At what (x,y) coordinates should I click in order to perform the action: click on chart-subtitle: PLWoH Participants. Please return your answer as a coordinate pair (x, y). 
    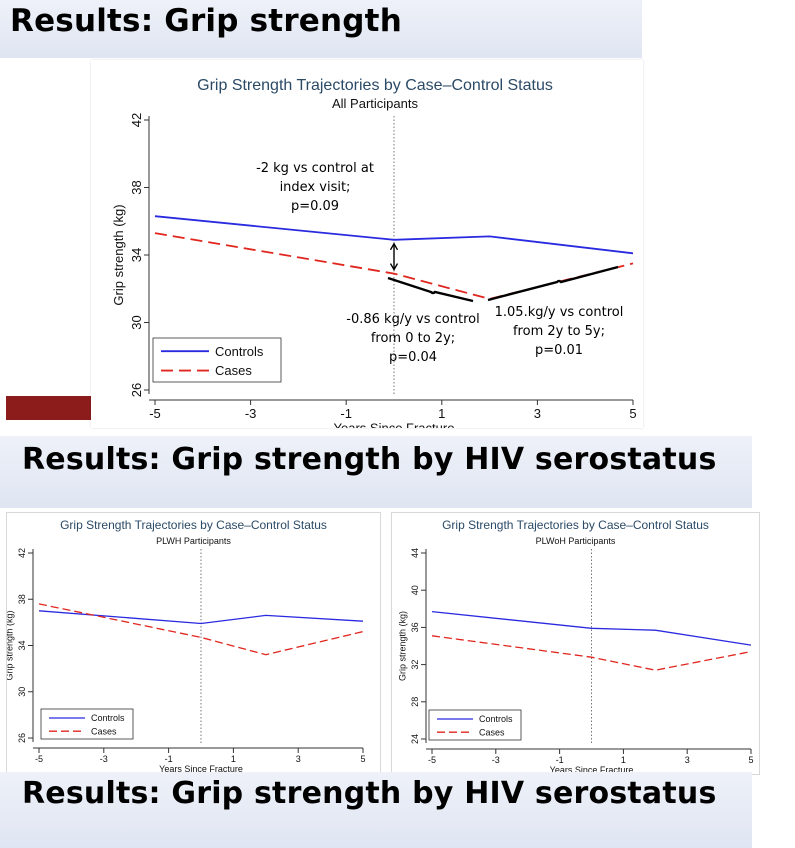
    Looking at the image, I should click on (576, 541).